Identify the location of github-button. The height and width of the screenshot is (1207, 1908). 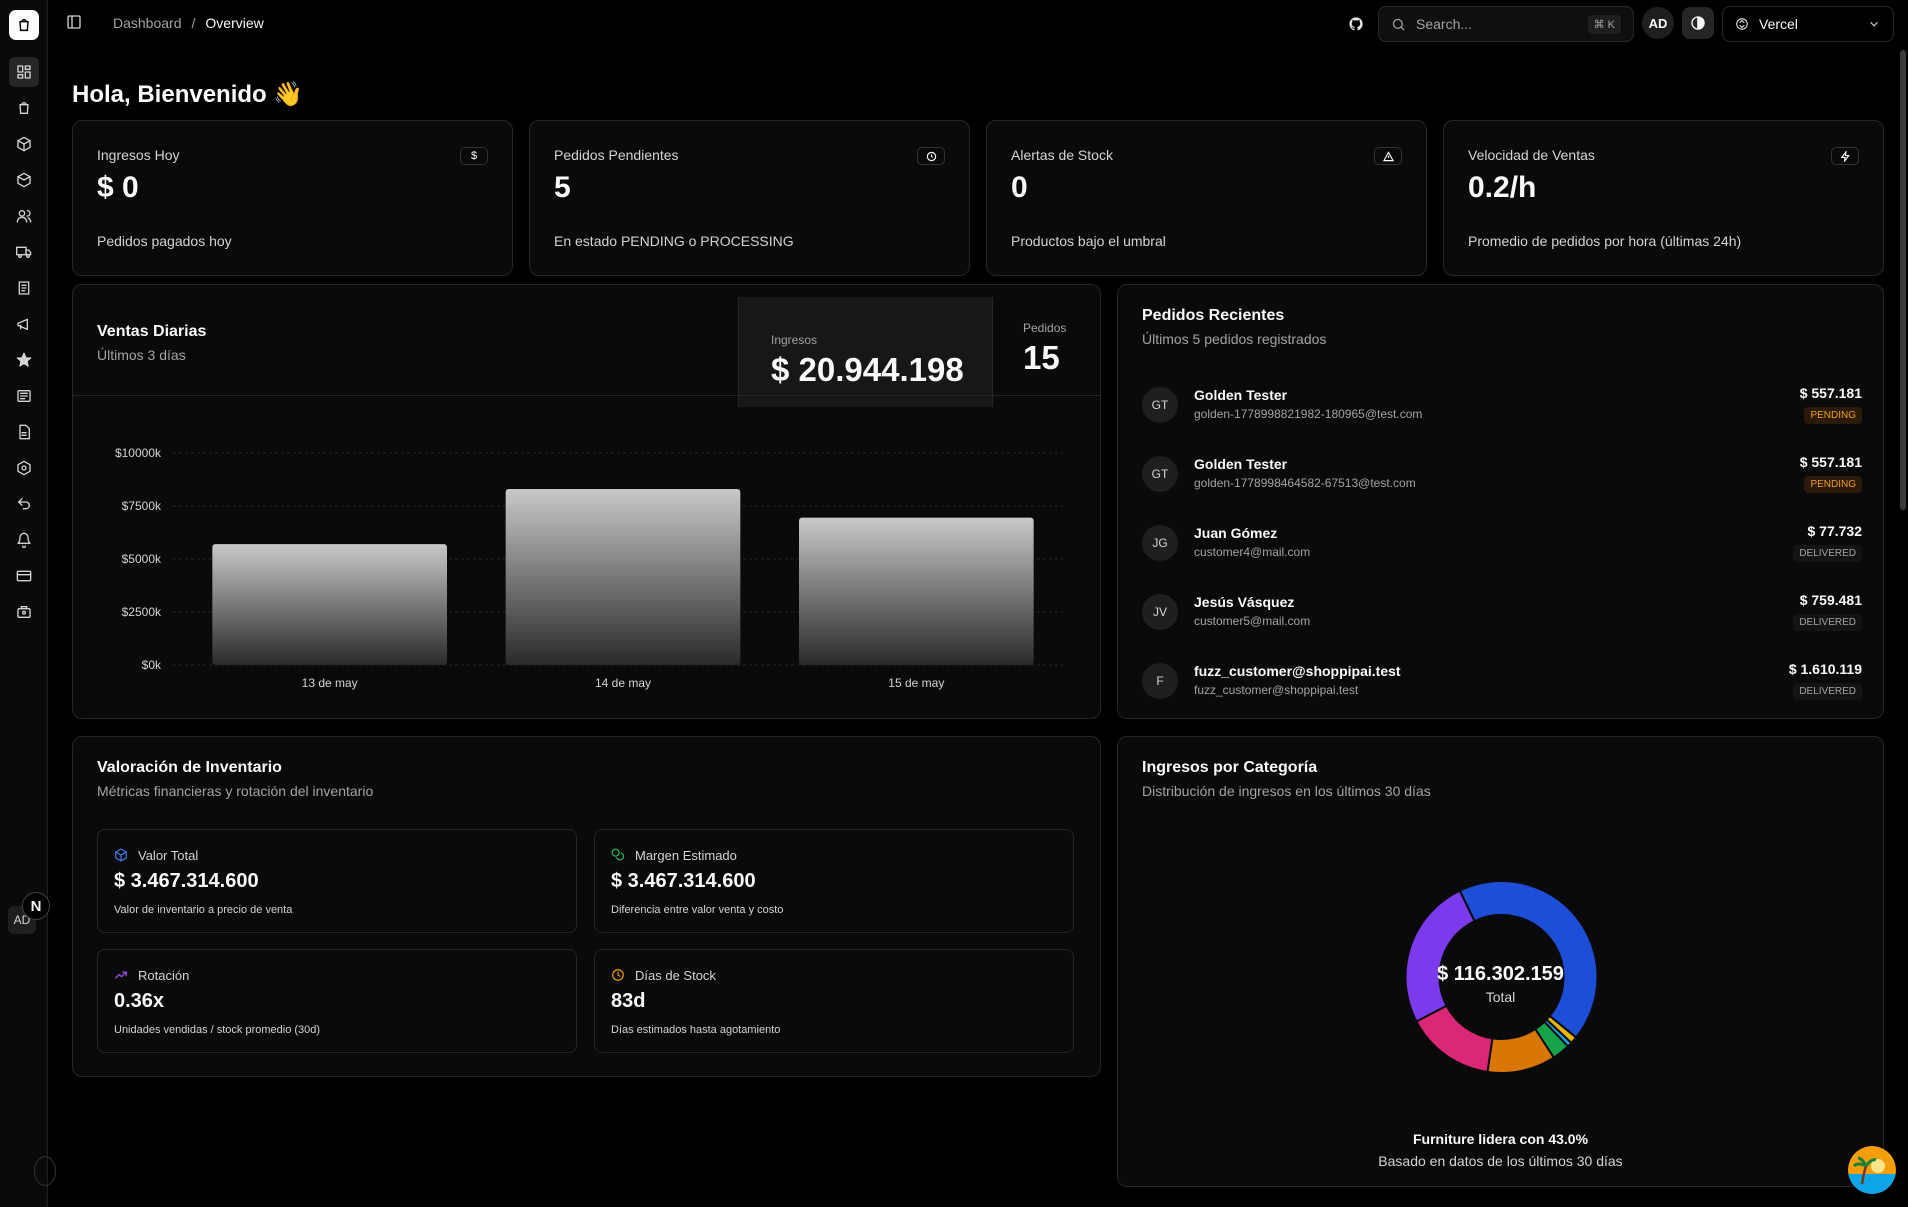
(1356, 24).